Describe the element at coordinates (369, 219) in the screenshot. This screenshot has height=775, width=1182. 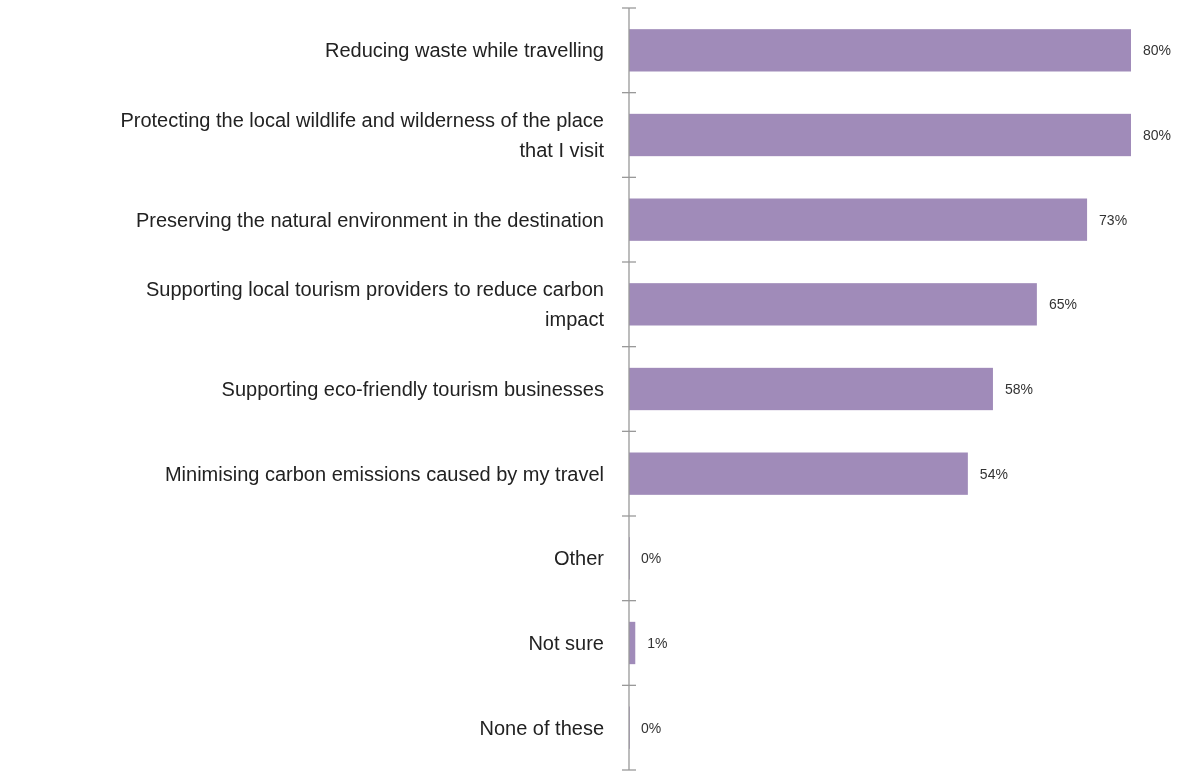
I see `y-tick-label: Preserving the natural environment in the destination` at that location.